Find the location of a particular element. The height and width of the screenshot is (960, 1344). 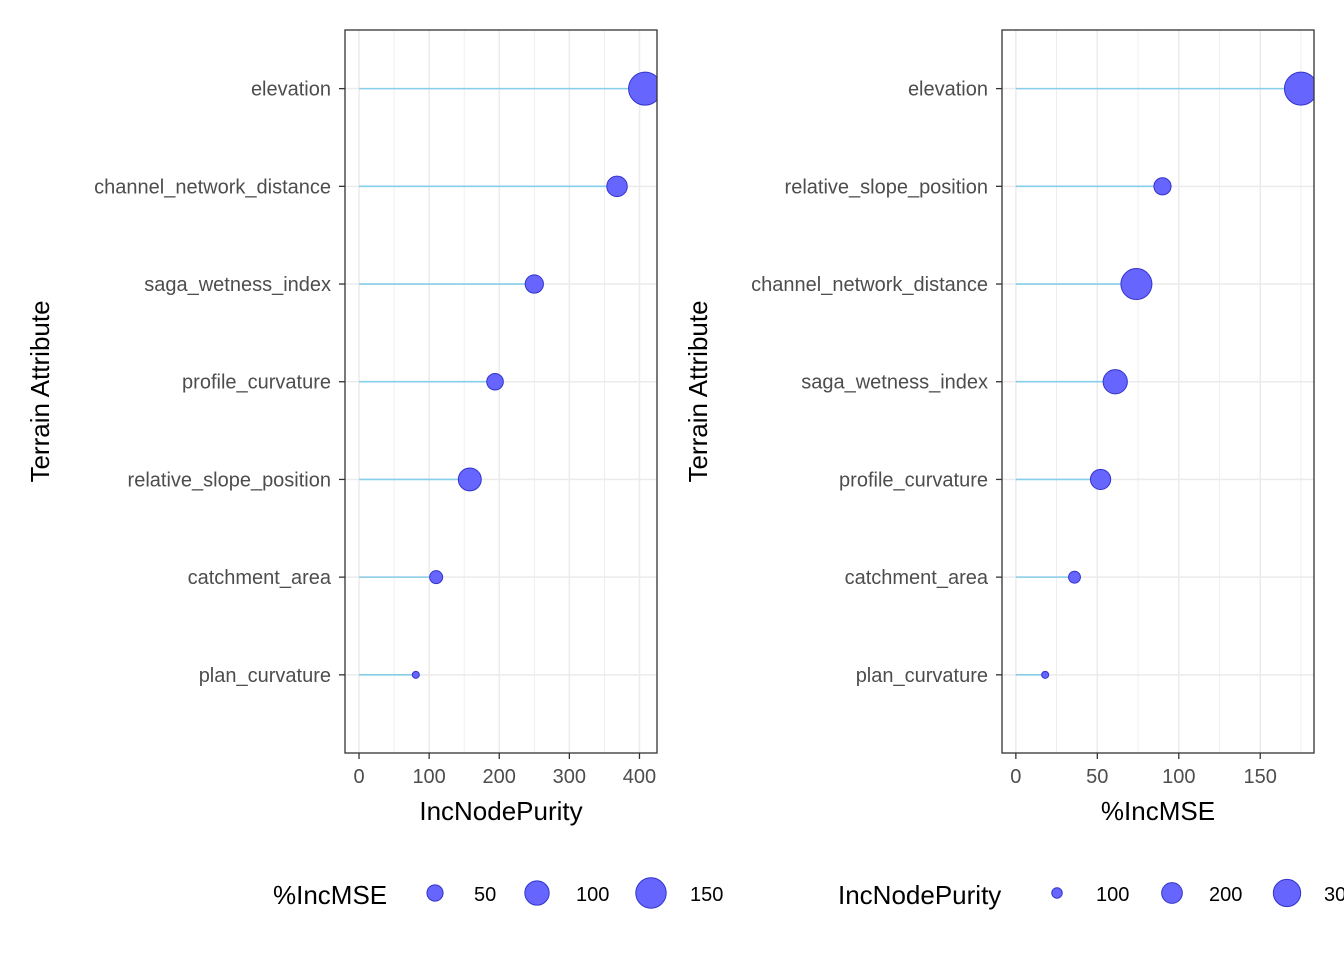

legend-label: 50 is located at coordinates (485, 895).